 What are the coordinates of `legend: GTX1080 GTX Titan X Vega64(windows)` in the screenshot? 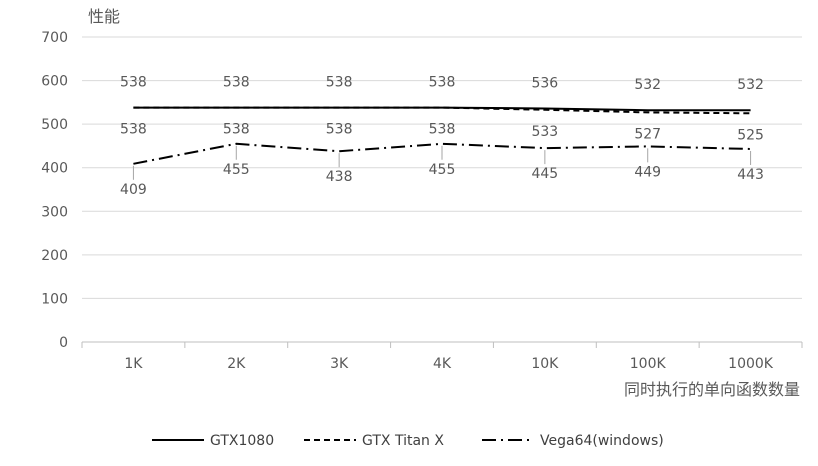 It's located at (408, 441).